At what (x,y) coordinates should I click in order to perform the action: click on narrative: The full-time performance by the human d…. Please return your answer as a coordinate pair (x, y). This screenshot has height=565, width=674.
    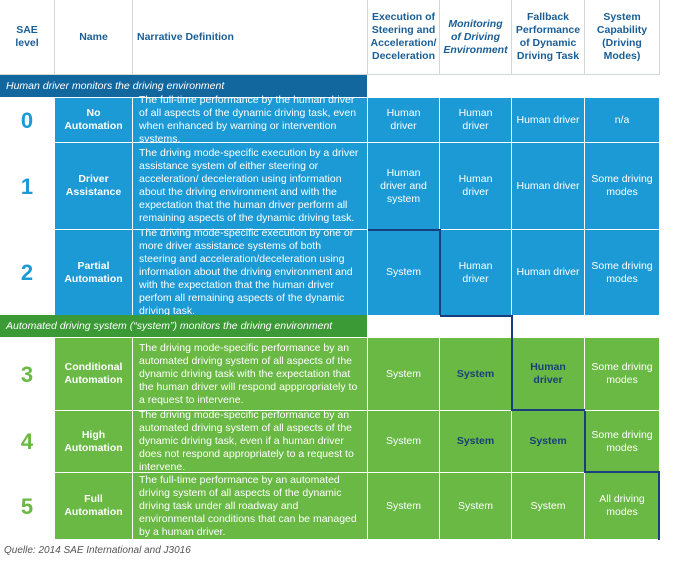
    Looking at the image, I should click on (250, 119).